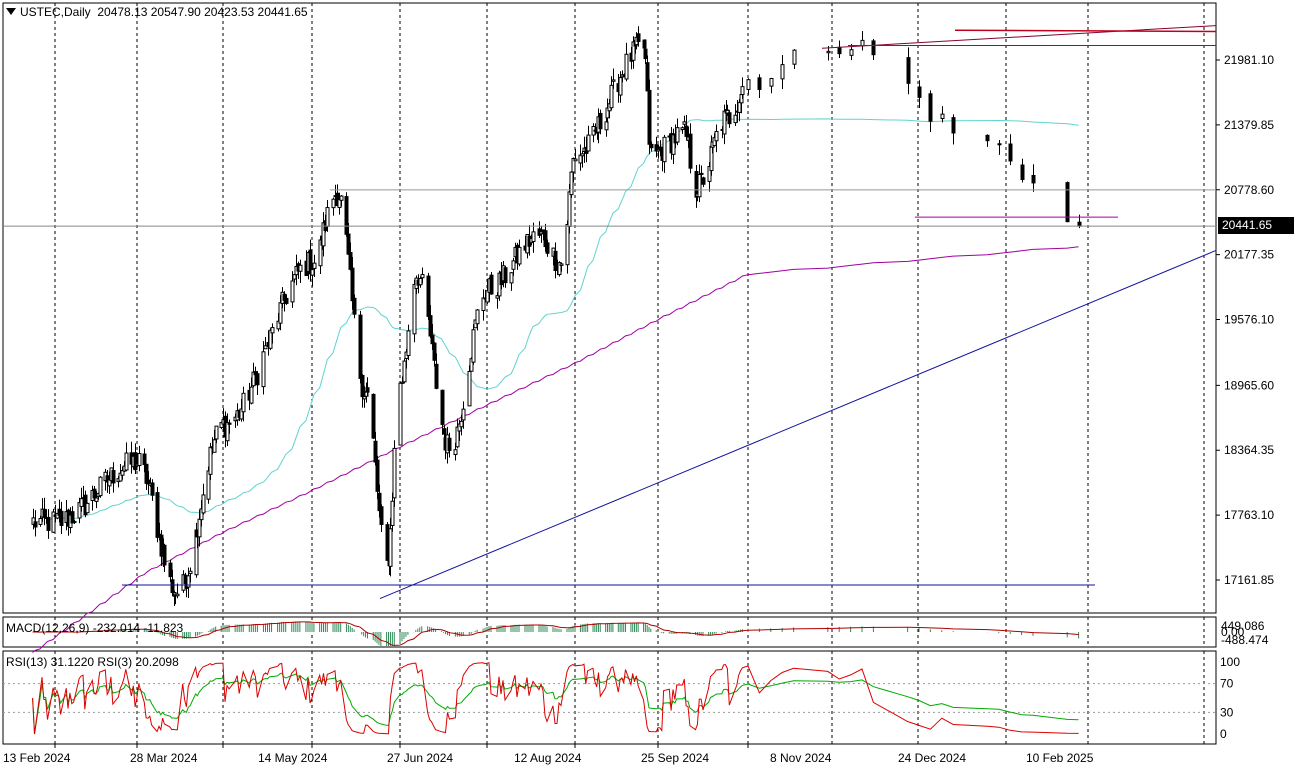  I want to click on rsi-slow-line, so click(555, 703).